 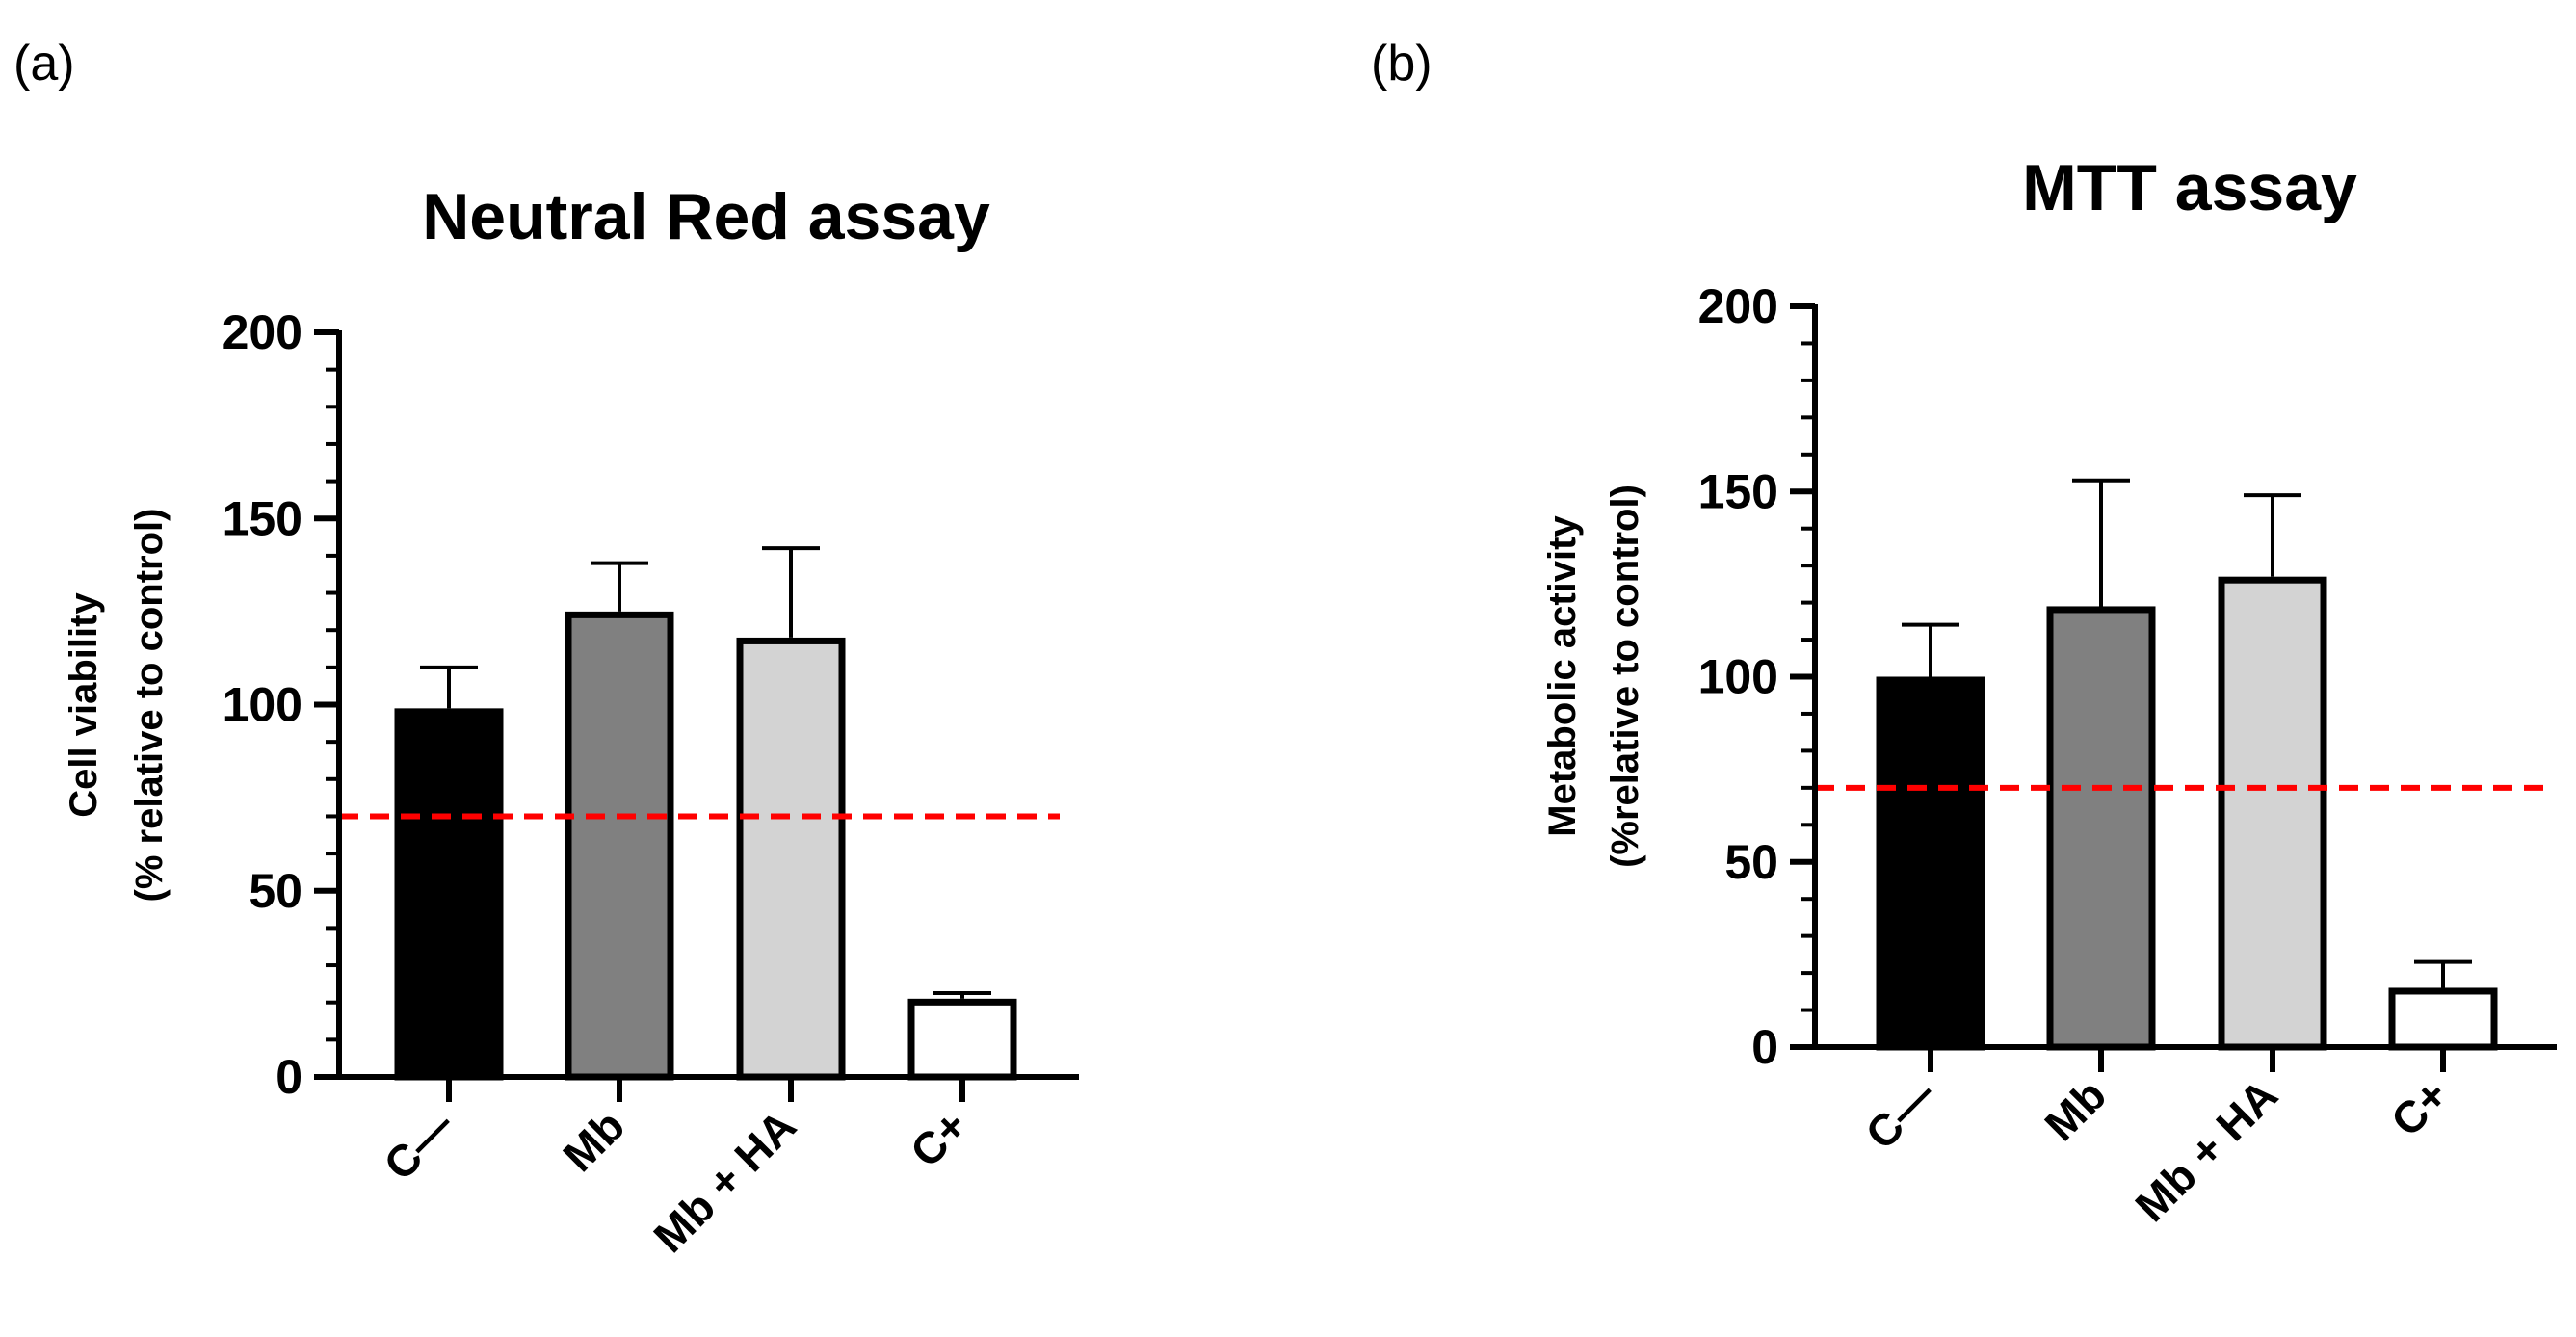 What do you see at coordinates (149, 706) in the screenshot?
I see `y-axis-label: (% relative to control)` at bounding box center [149, 706].